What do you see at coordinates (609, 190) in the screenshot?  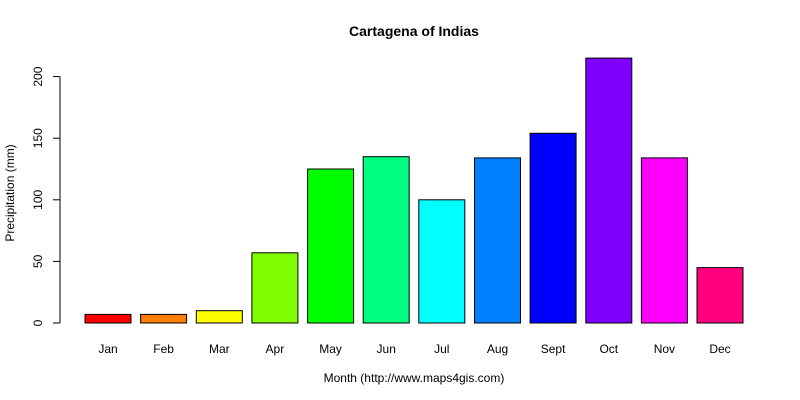 I see `bar-oct` at bounding box center [609, 190].